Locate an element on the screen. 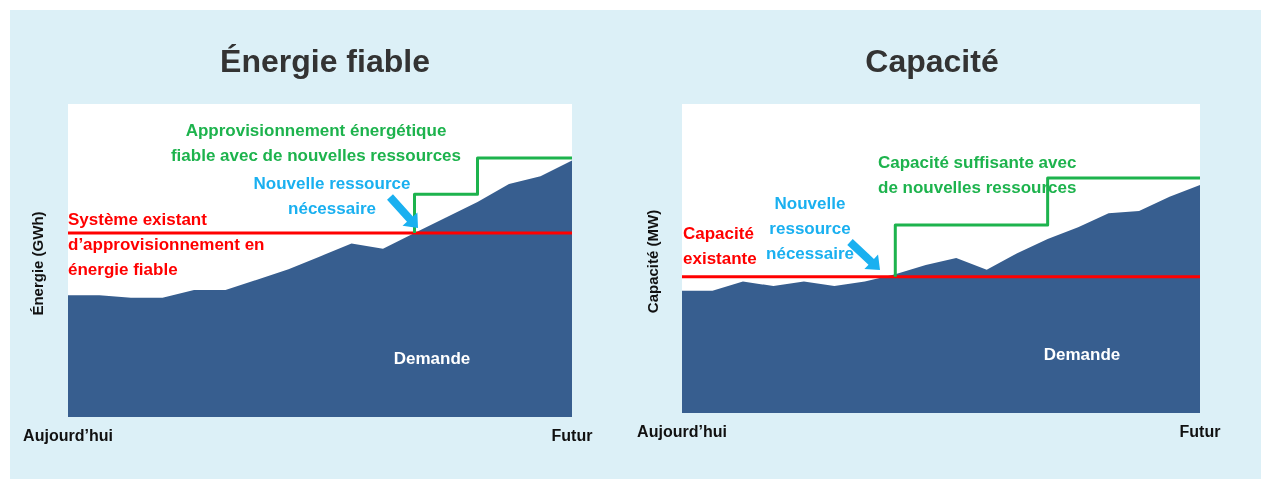 The height and width of the screenshot is (487, 1269). y-axis-title: Énergie (GWh) is located at coordinates (37, 263).